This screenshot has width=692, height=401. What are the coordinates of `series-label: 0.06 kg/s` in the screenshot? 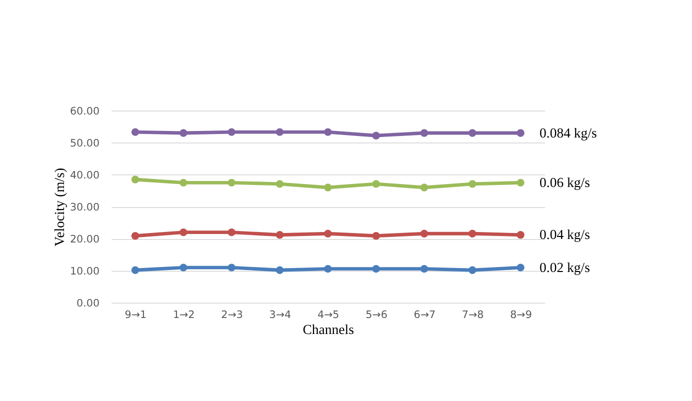 It's located at (565, 182).